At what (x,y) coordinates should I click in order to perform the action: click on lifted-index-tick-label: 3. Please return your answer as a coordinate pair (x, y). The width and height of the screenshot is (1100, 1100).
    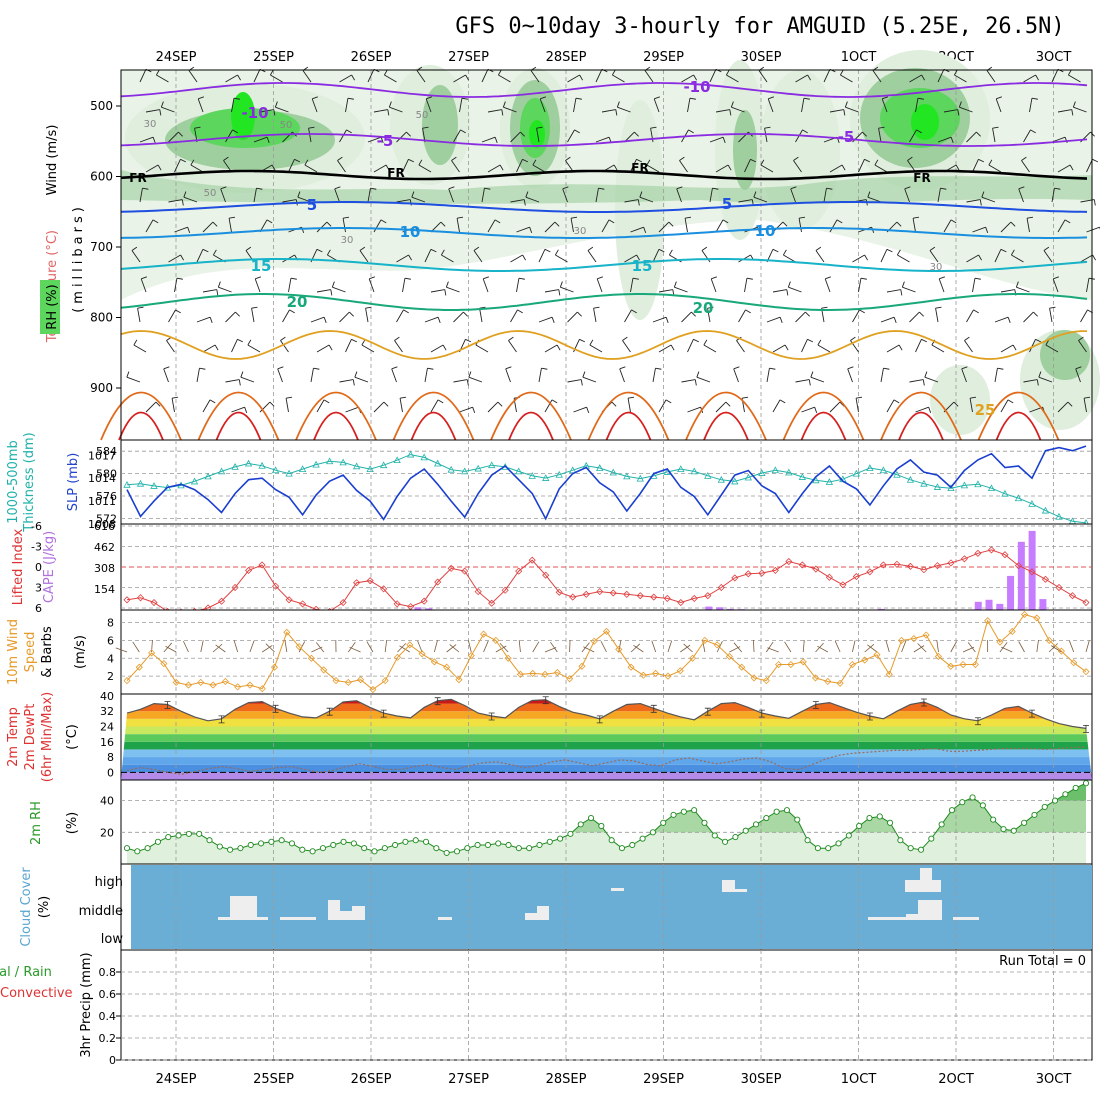
    Looking at the image, I should click on (38, 588).